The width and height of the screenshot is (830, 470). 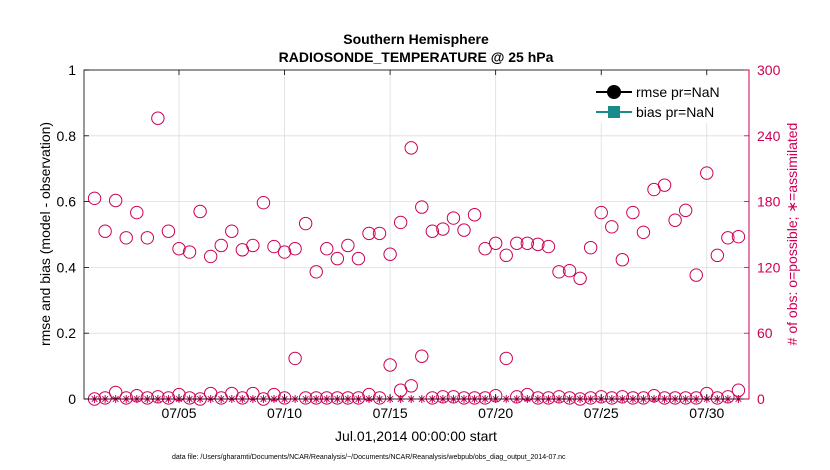 What do you see at coordinates (67, 202) in the screenshot?
I see `y-left-tick-label: 0.6` at bounding box center [67, 202].